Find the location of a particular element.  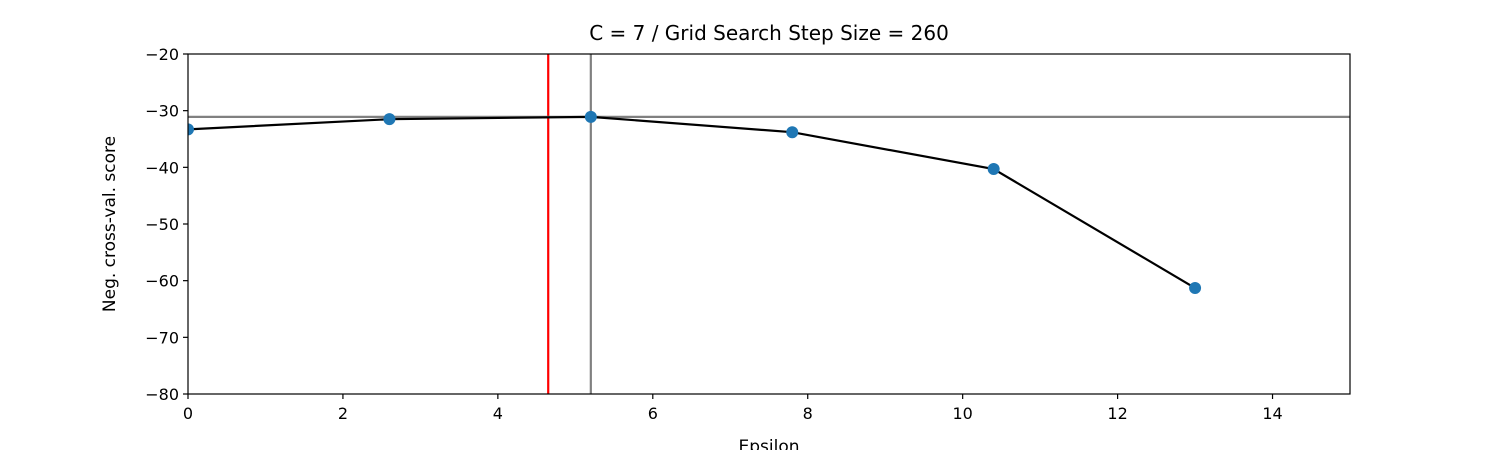

x-tick-label: 14 is located at coordinates (1272, 413).